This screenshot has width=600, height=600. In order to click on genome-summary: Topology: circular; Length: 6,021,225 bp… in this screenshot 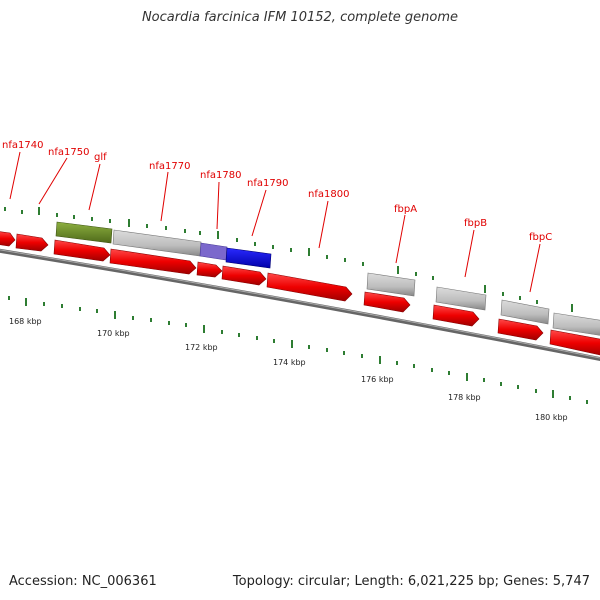, I will do `click(411, 581)`.